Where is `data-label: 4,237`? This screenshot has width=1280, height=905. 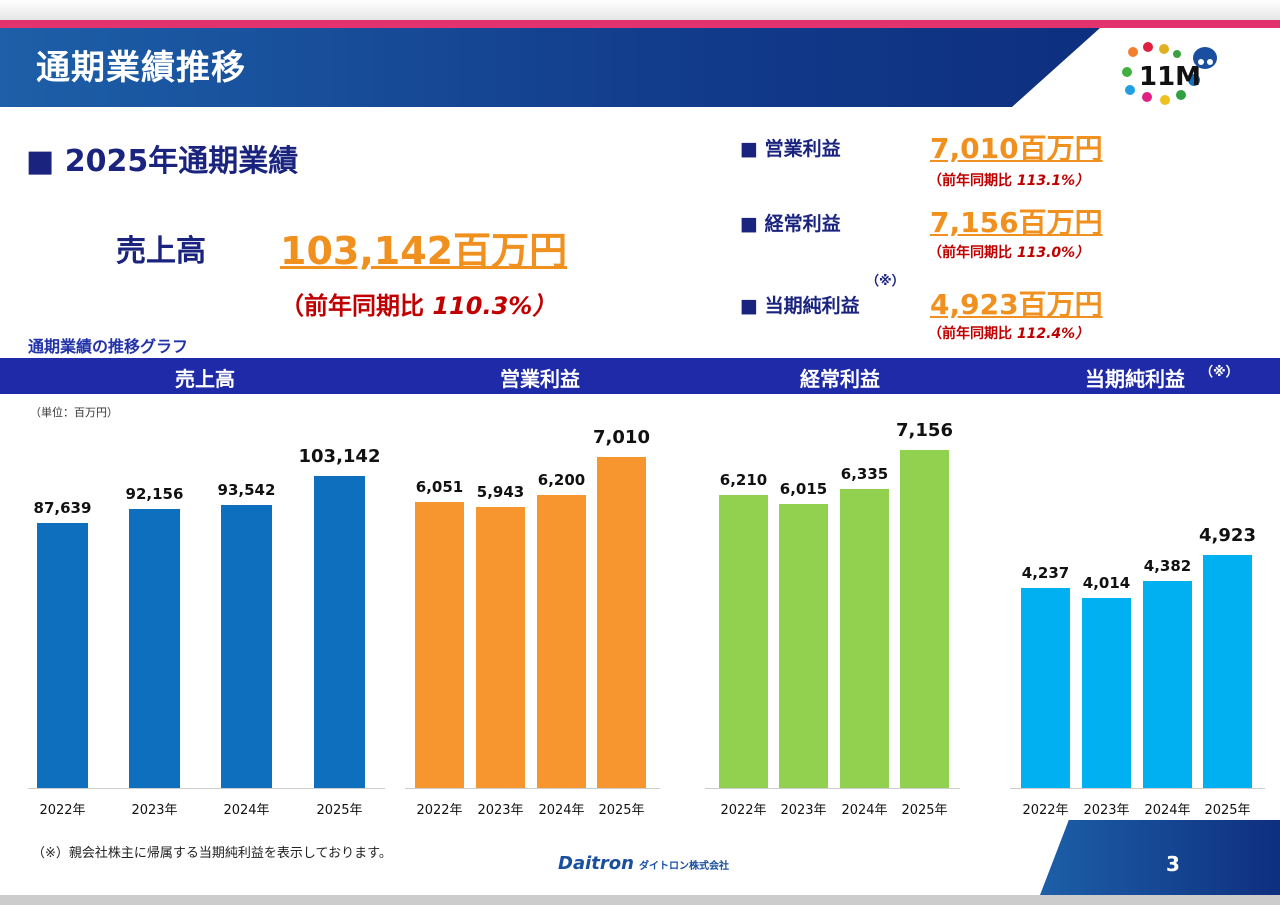
data-label: 4,237 is located at coordinates (1045, 572).